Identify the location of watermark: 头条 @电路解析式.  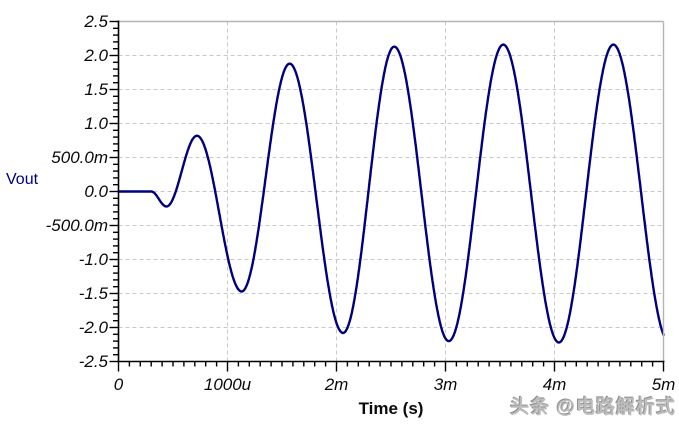
(593, 407).